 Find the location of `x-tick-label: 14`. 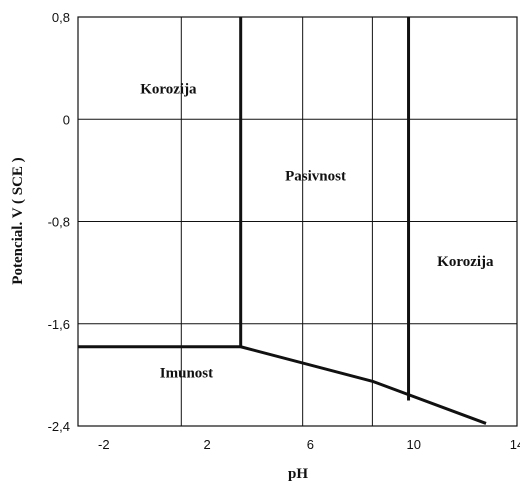

x-tick-label: 14 is located at coordinates (515, 444).